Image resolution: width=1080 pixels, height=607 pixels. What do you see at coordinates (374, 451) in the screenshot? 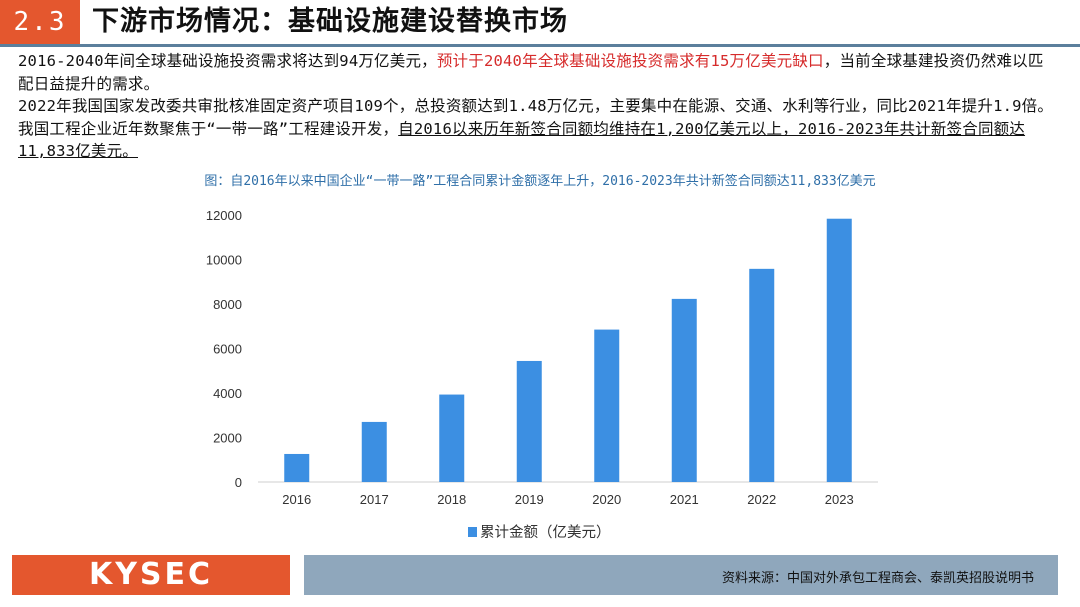
I see `bar-2017` at bounding box center [374, 451].